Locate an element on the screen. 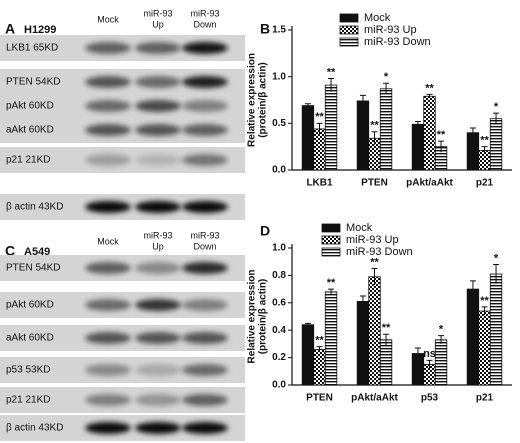  panel-letter: D is located at coordinates (265, 231).